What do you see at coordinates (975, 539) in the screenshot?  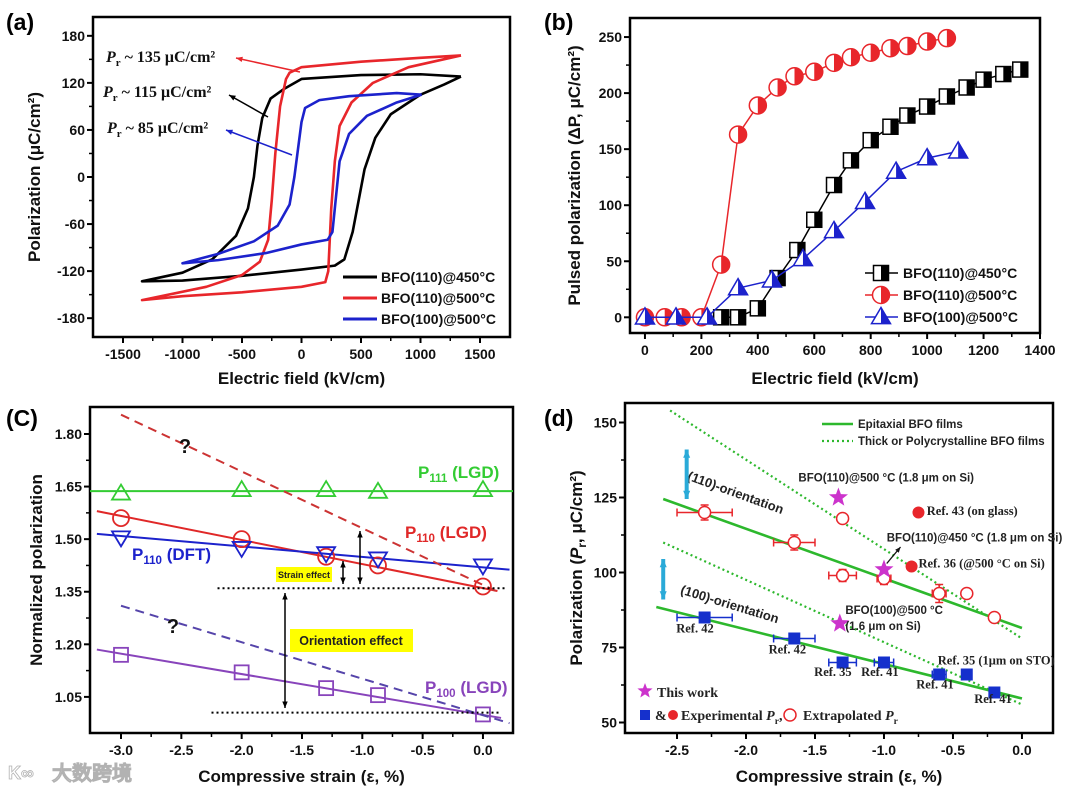 I see `sample-label: BFO(110)@450 °C (1.8 μm on Si)` at bounding box center [975, 539].